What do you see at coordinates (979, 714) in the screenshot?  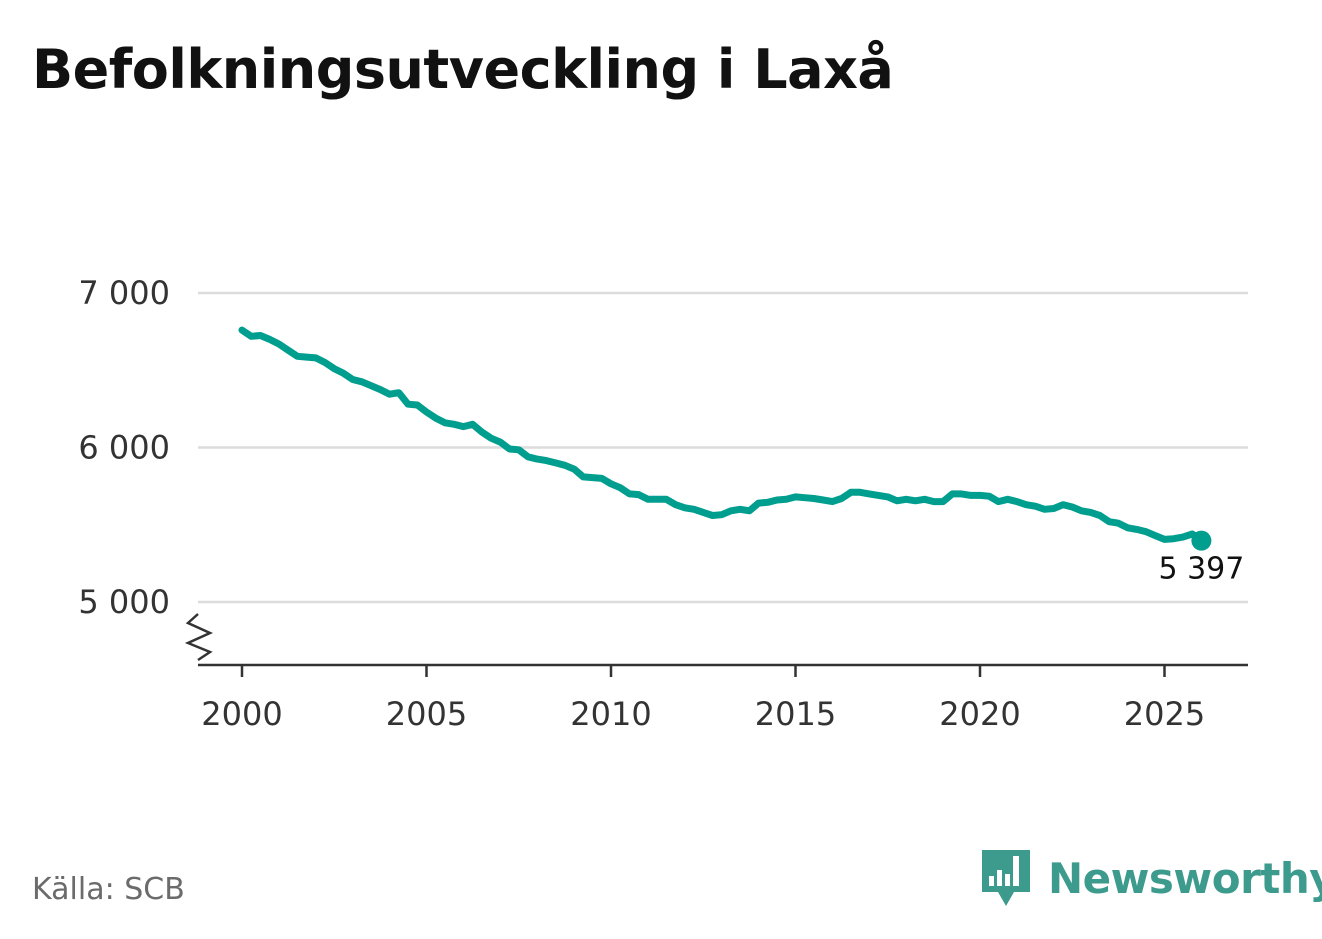 I see `x-tick-label: 2020` at bounding box center [979, 714].